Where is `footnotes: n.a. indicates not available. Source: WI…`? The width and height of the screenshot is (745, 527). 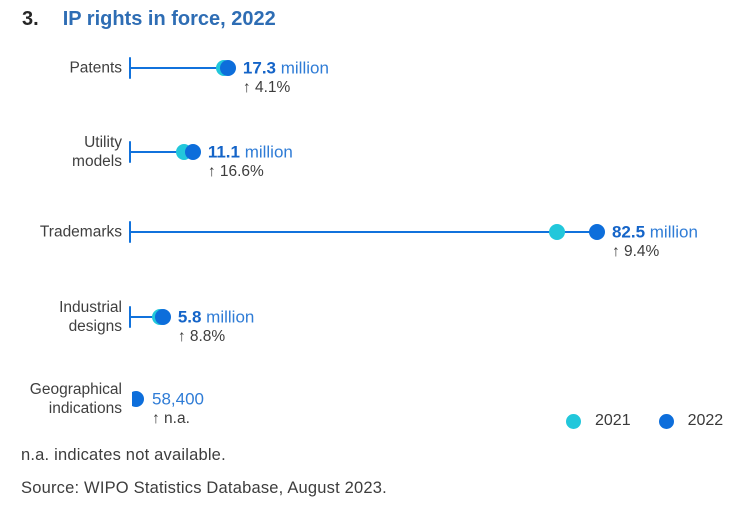
footnotes: n.a. indicates not available. Source: WI… is located at coordinates (204, 472).